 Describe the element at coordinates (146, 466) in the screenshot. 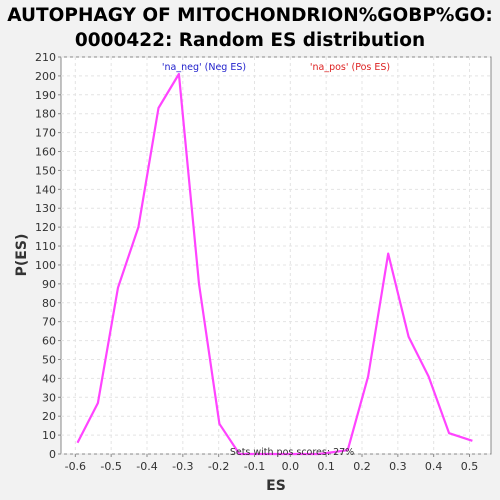

I see `x-tick-label: -0.4` at that location.